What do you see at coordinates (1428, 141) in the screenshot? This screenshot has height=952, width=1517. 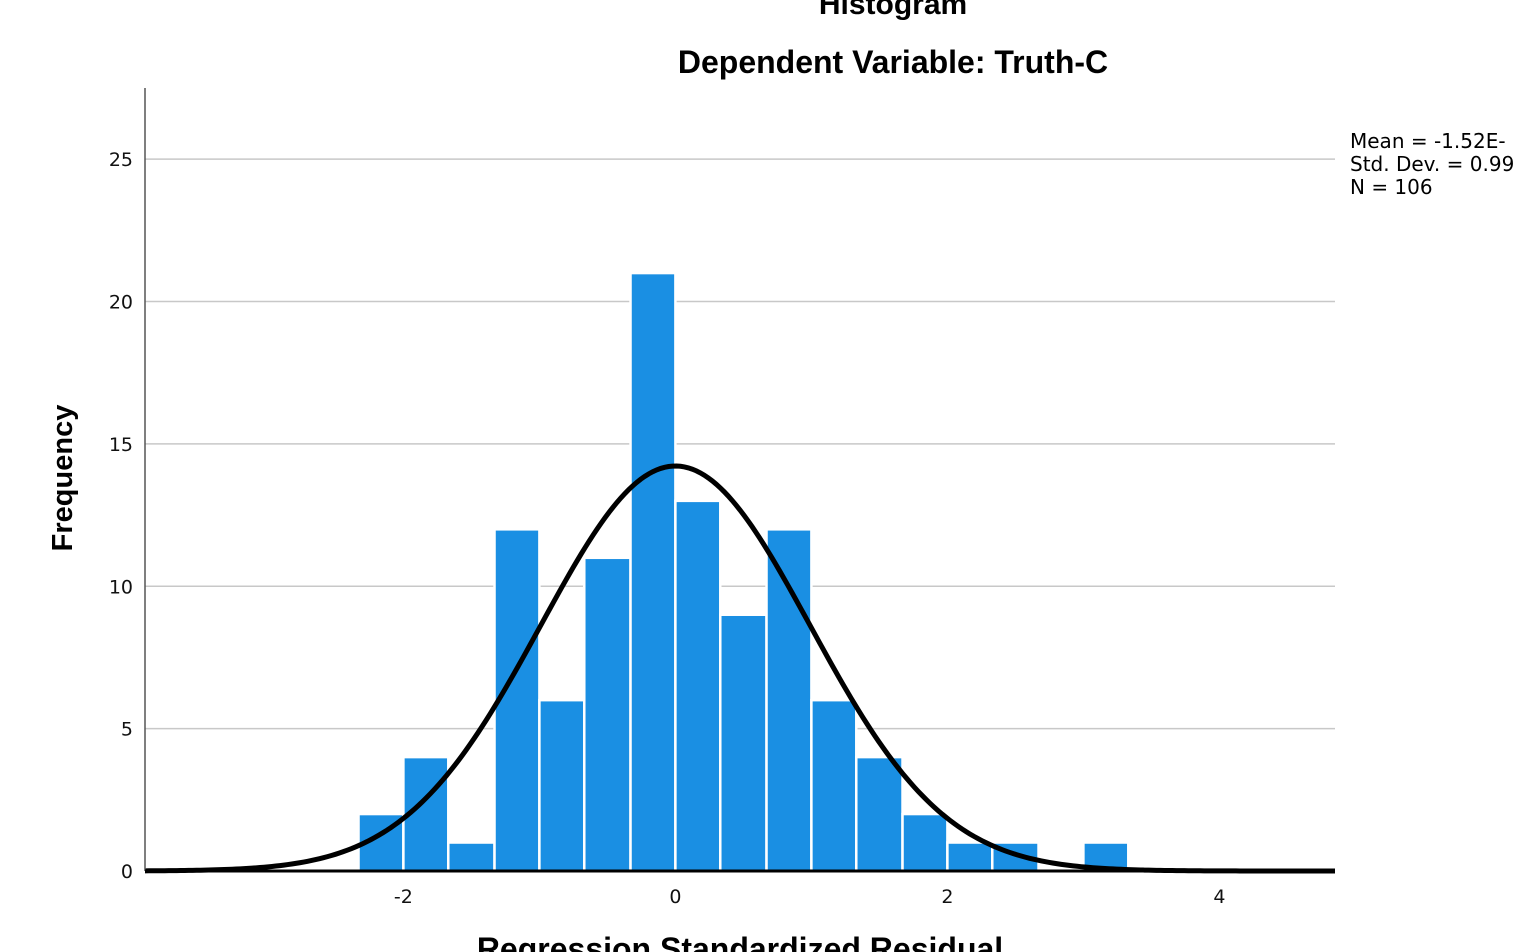 I see `stats-mean: Mean = -1.52E-` at bounding box center [1428, 141].